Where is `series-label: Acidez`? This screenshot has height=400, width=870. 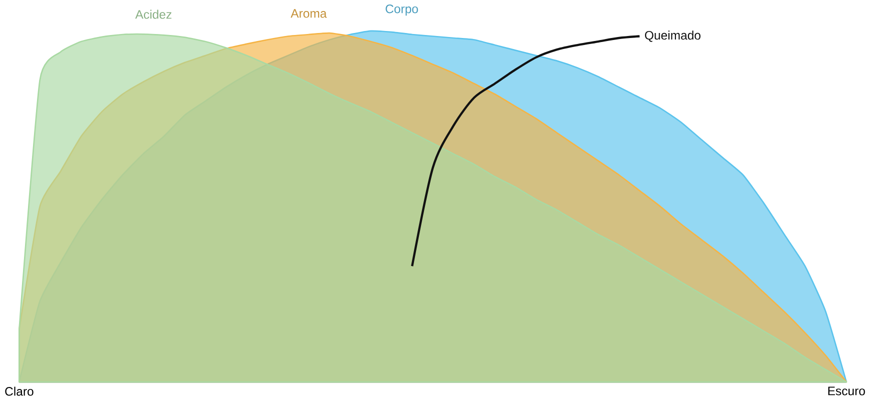
series-label: Acidez is located at coordinates (153, 14).